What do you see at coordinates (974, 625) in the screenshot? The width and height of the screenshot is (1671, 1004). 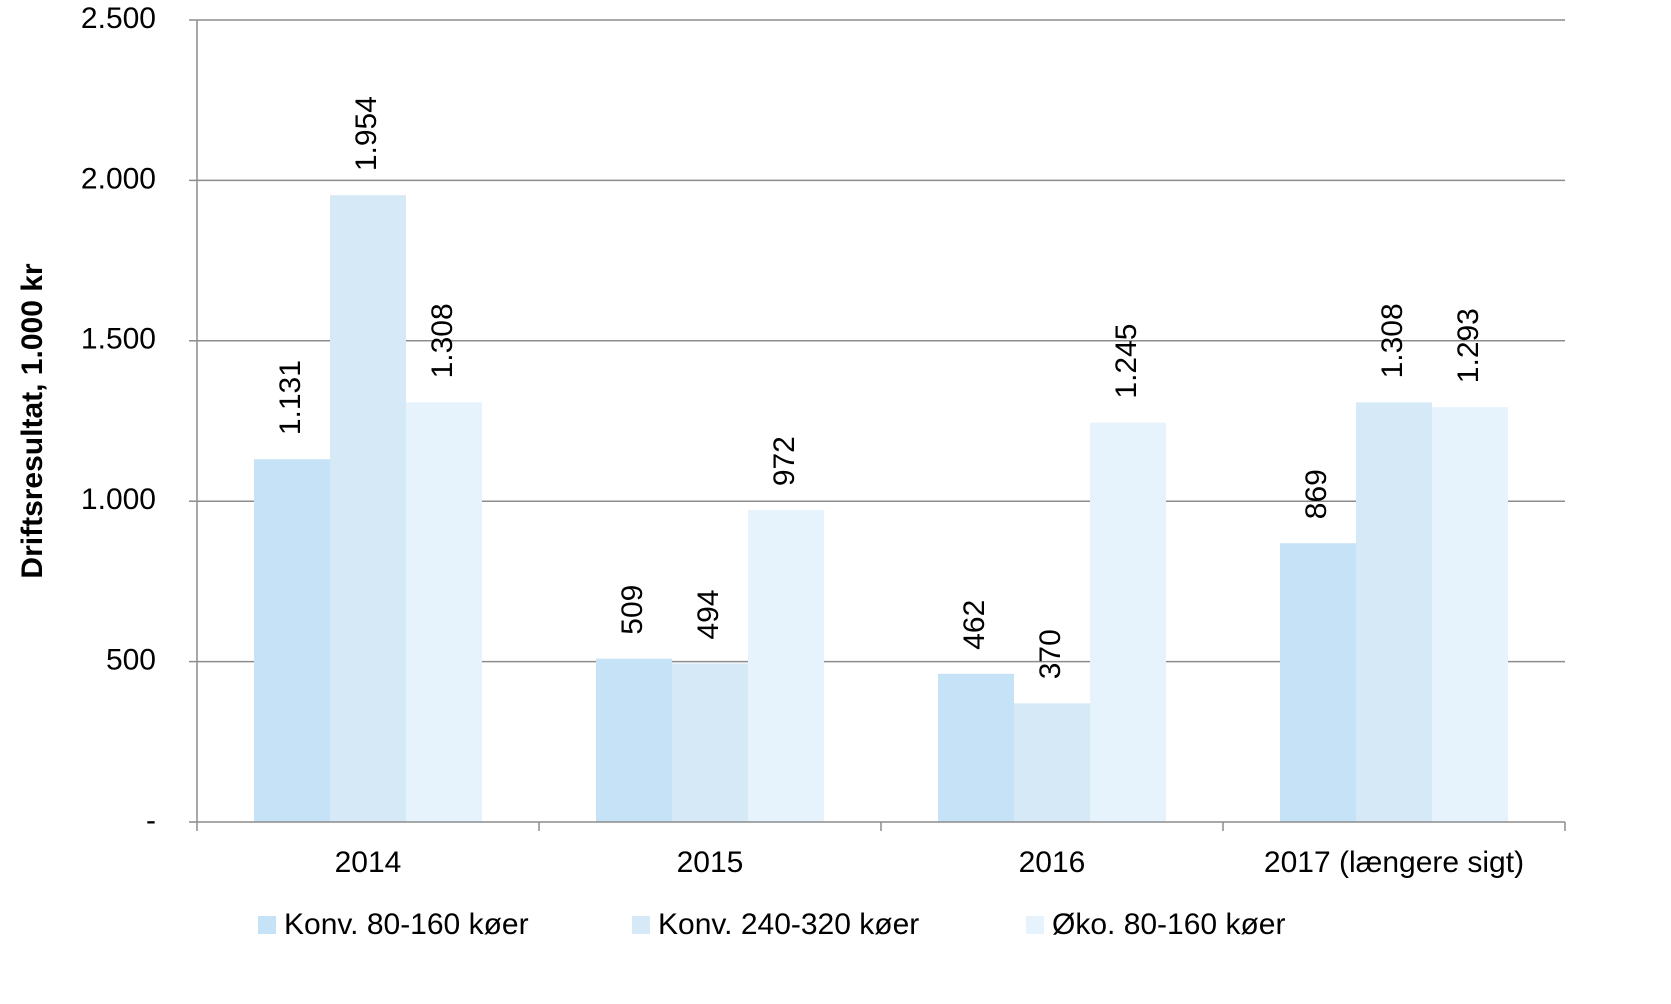 I see `value-label: 462` at bounding box center [974, 625].